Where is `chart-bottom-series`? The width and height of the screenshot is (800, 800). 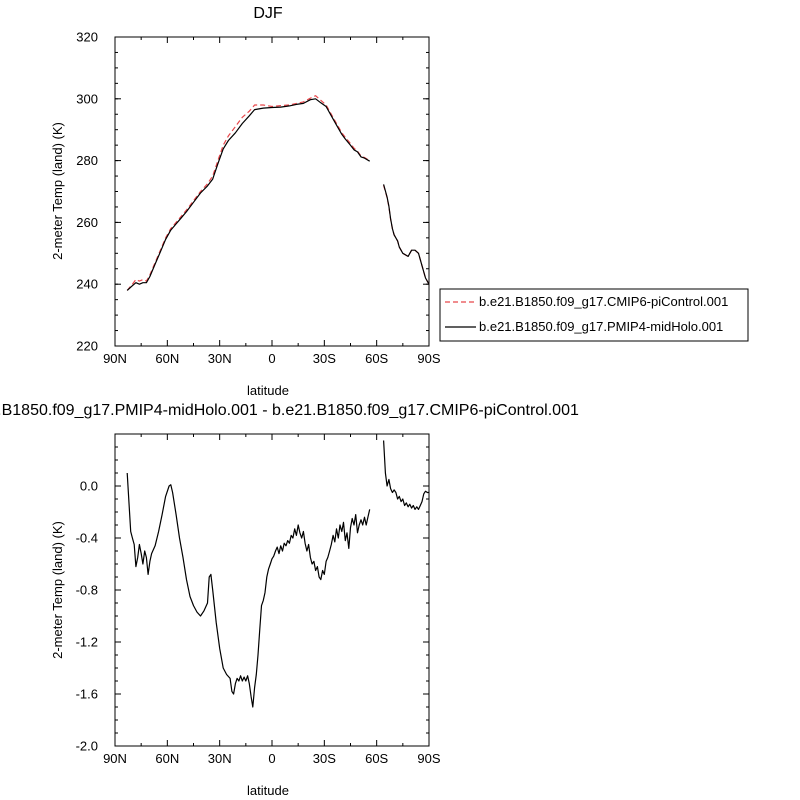 chart-bottom-series is located at coordinates (277, 574).